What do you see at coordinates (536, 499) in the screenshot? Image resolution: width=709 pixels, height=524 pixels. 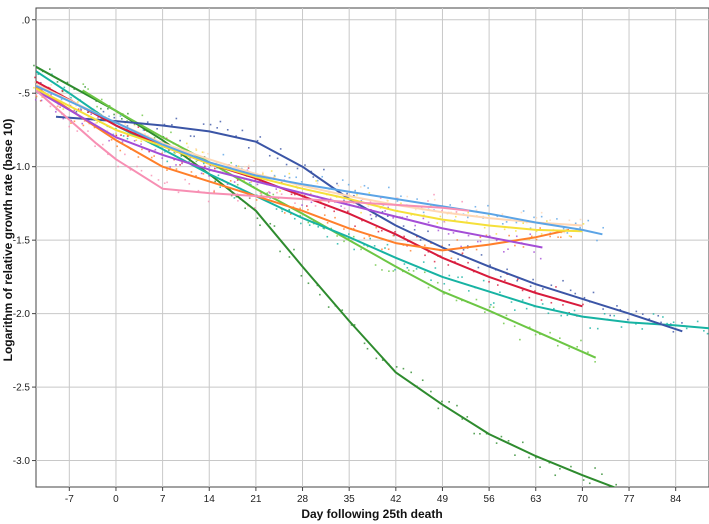 I see `x-tick-label: 63` at bounding box center [536, 499].